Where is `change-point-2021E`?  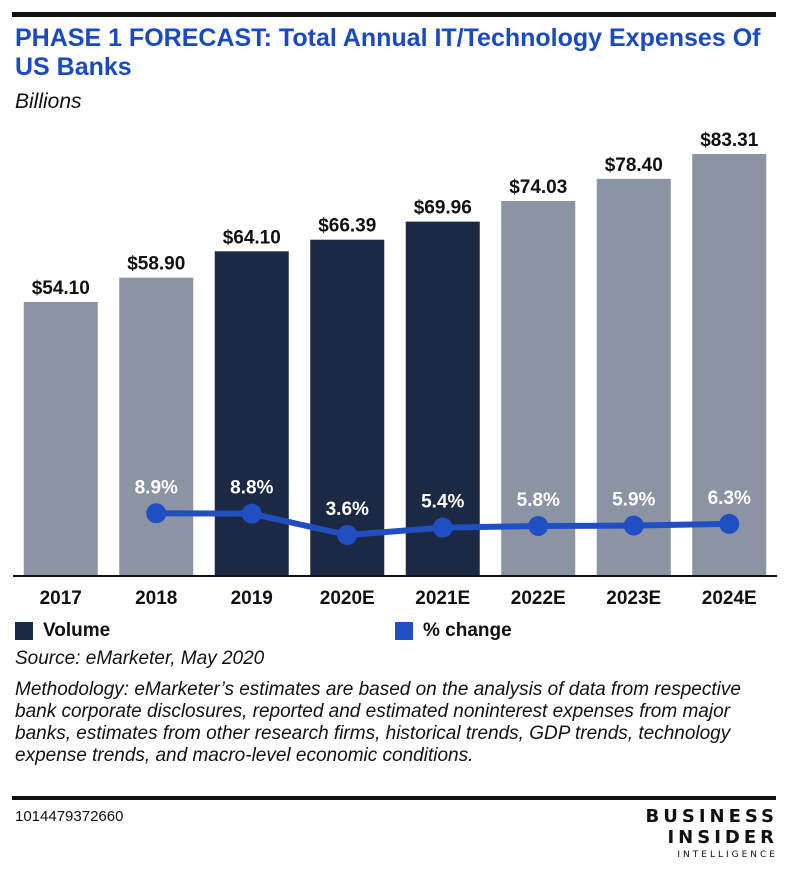
change-point-2021E is located at coordinates (442, 527).